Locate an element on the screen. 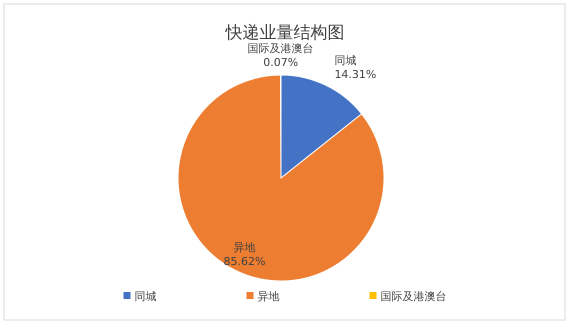  slice-label: 国际及港澳台 is located at coordinates (281, 48).